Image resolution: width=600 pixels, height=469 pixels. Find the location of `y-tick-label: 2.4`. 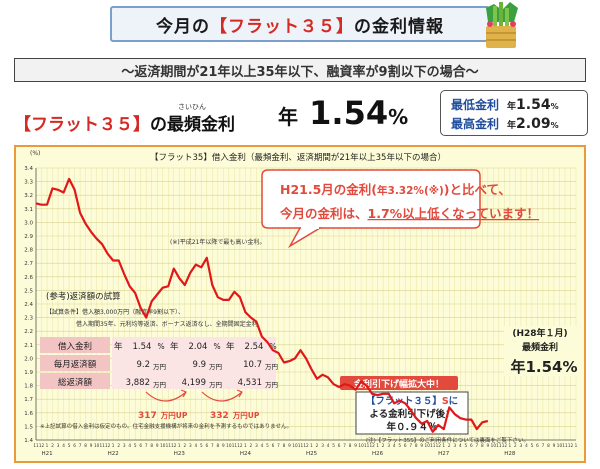

y-tick-label: 2.4 is located at coordinates (28, 305).